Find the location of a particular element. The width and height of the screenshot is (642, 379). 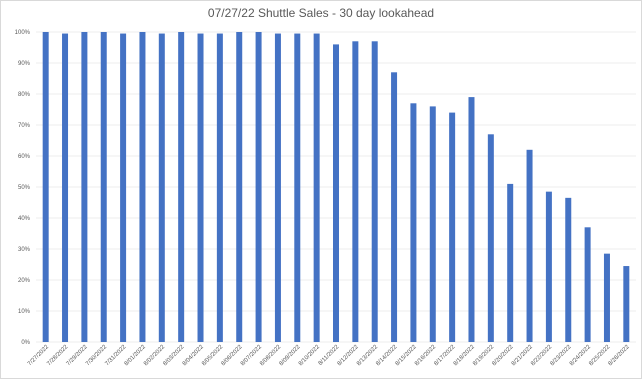

y-tick-label: 70% is located at coordinates (24, 126).